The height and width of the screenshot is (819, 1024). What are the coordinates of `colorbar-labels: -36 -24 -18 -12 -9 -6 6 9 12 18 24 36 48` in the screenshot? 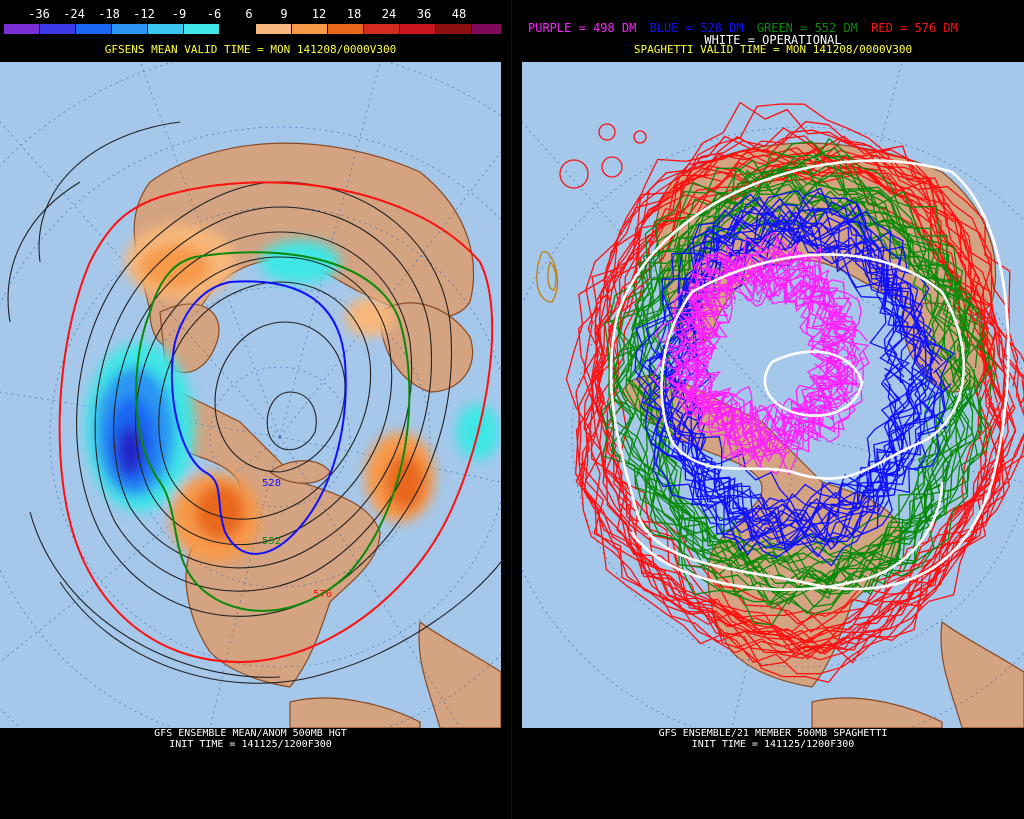 It's located at (250, 15).